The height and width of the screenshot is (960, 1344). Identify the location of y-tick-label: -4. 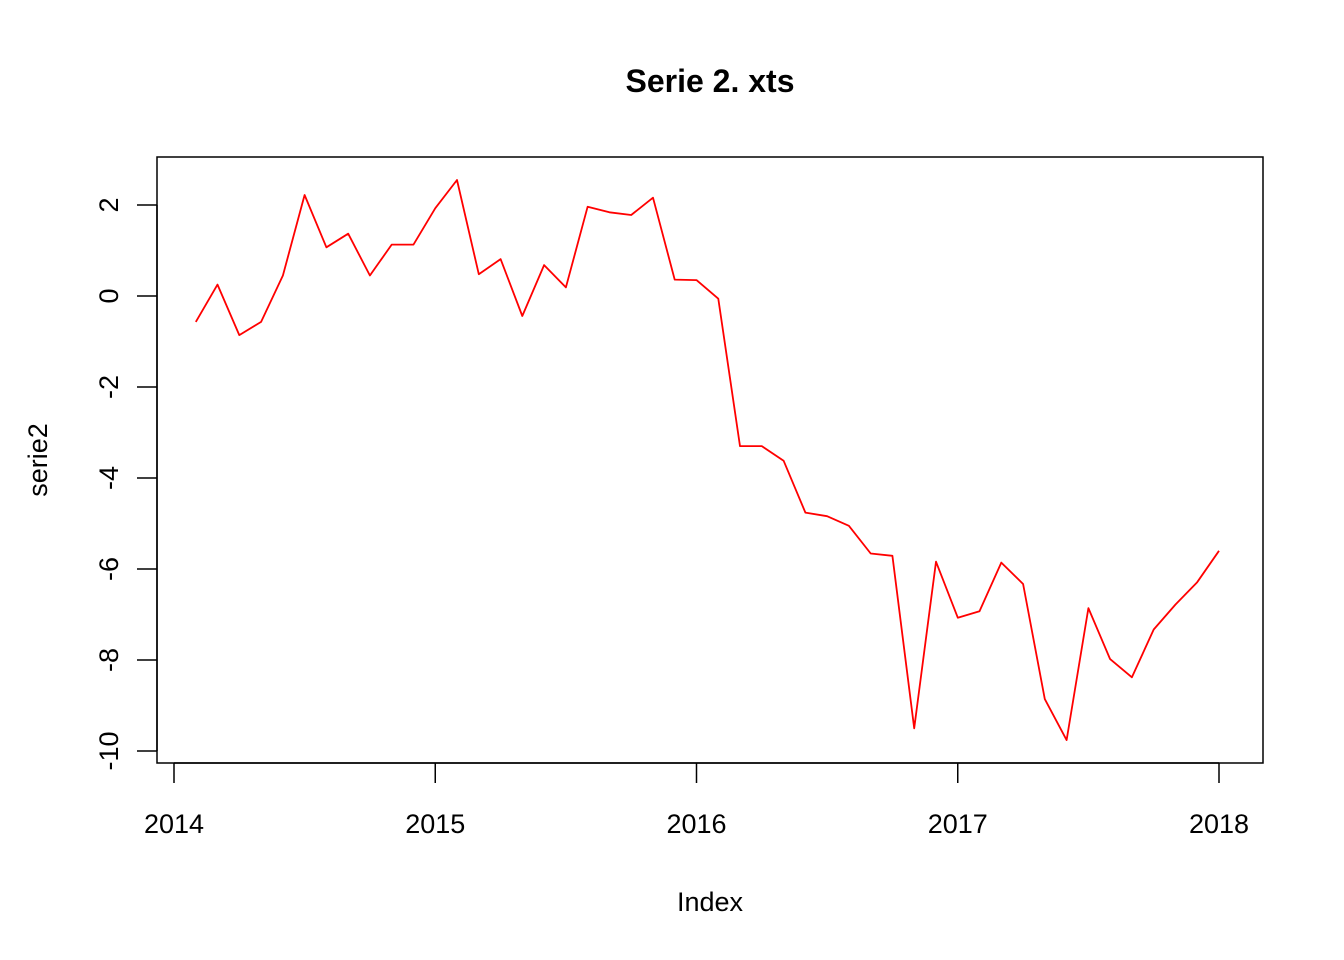
(109, 478).